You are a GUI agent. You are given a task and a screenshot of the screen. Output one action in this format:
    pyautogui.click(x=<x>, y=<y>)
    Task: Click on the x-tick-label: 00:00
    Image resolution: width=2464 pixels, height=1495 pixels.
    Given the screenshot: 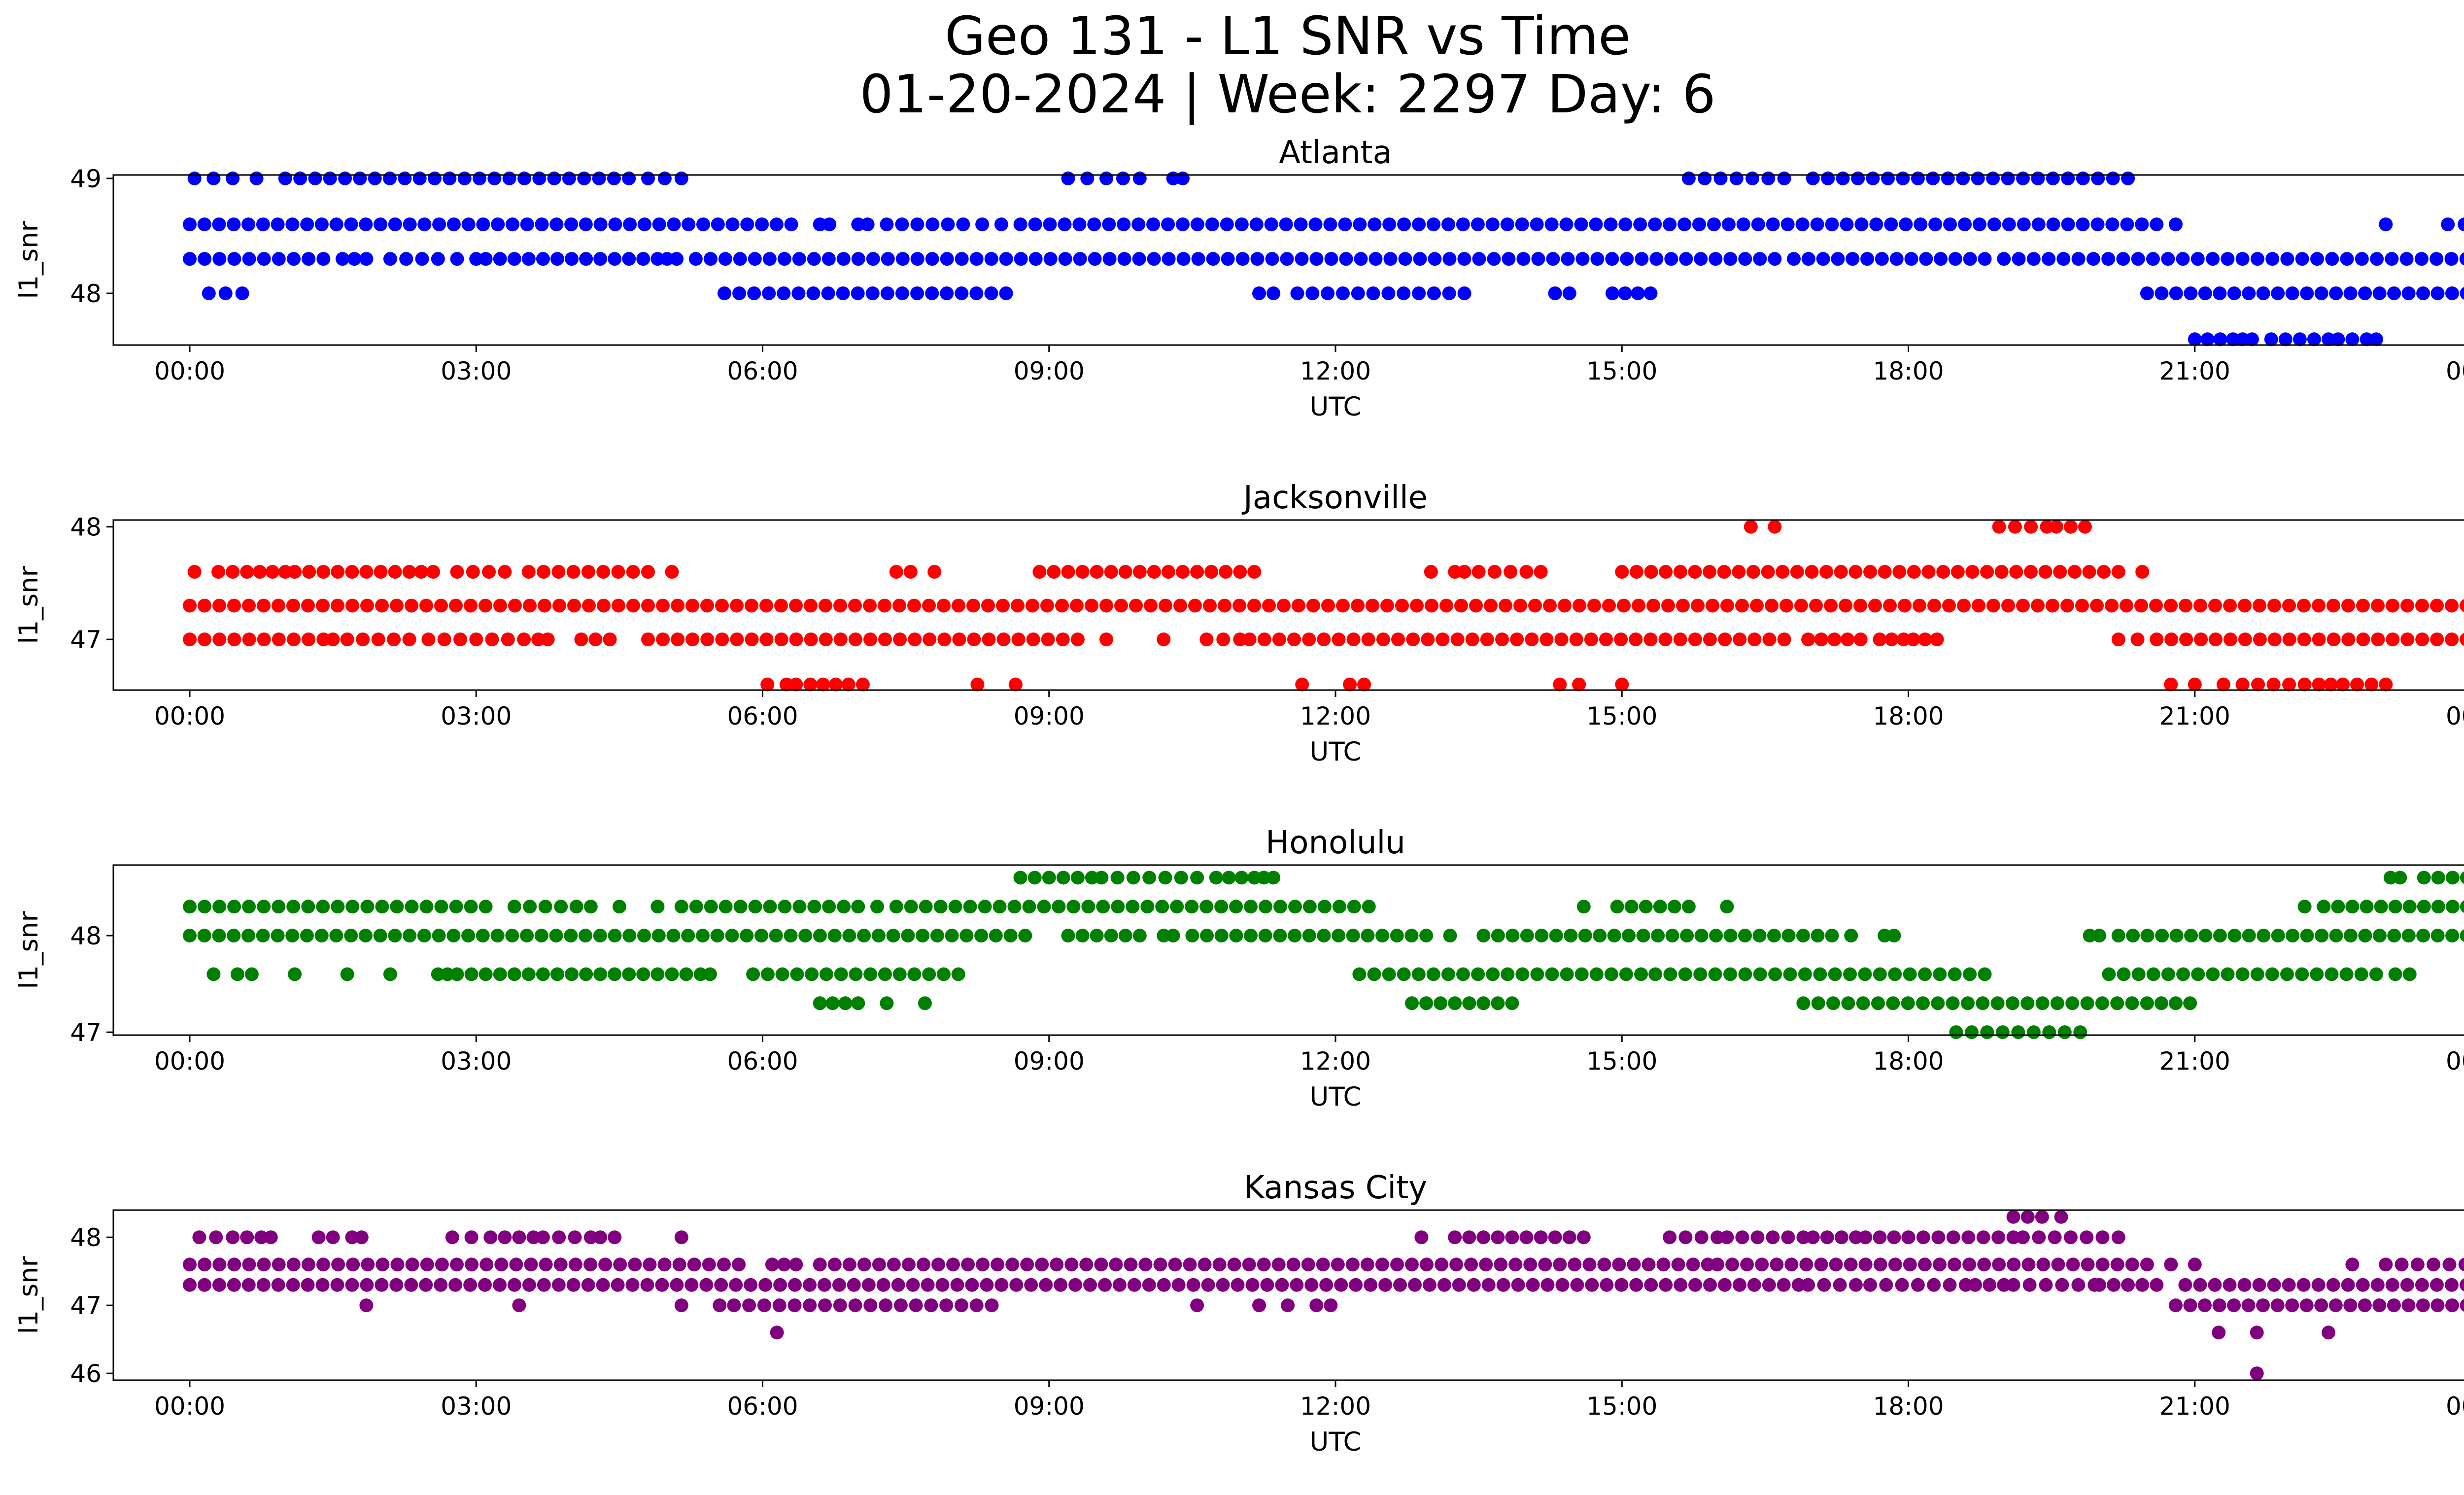 What is the action you would take?
    pyautogui.click(x=189, y=1406)
    